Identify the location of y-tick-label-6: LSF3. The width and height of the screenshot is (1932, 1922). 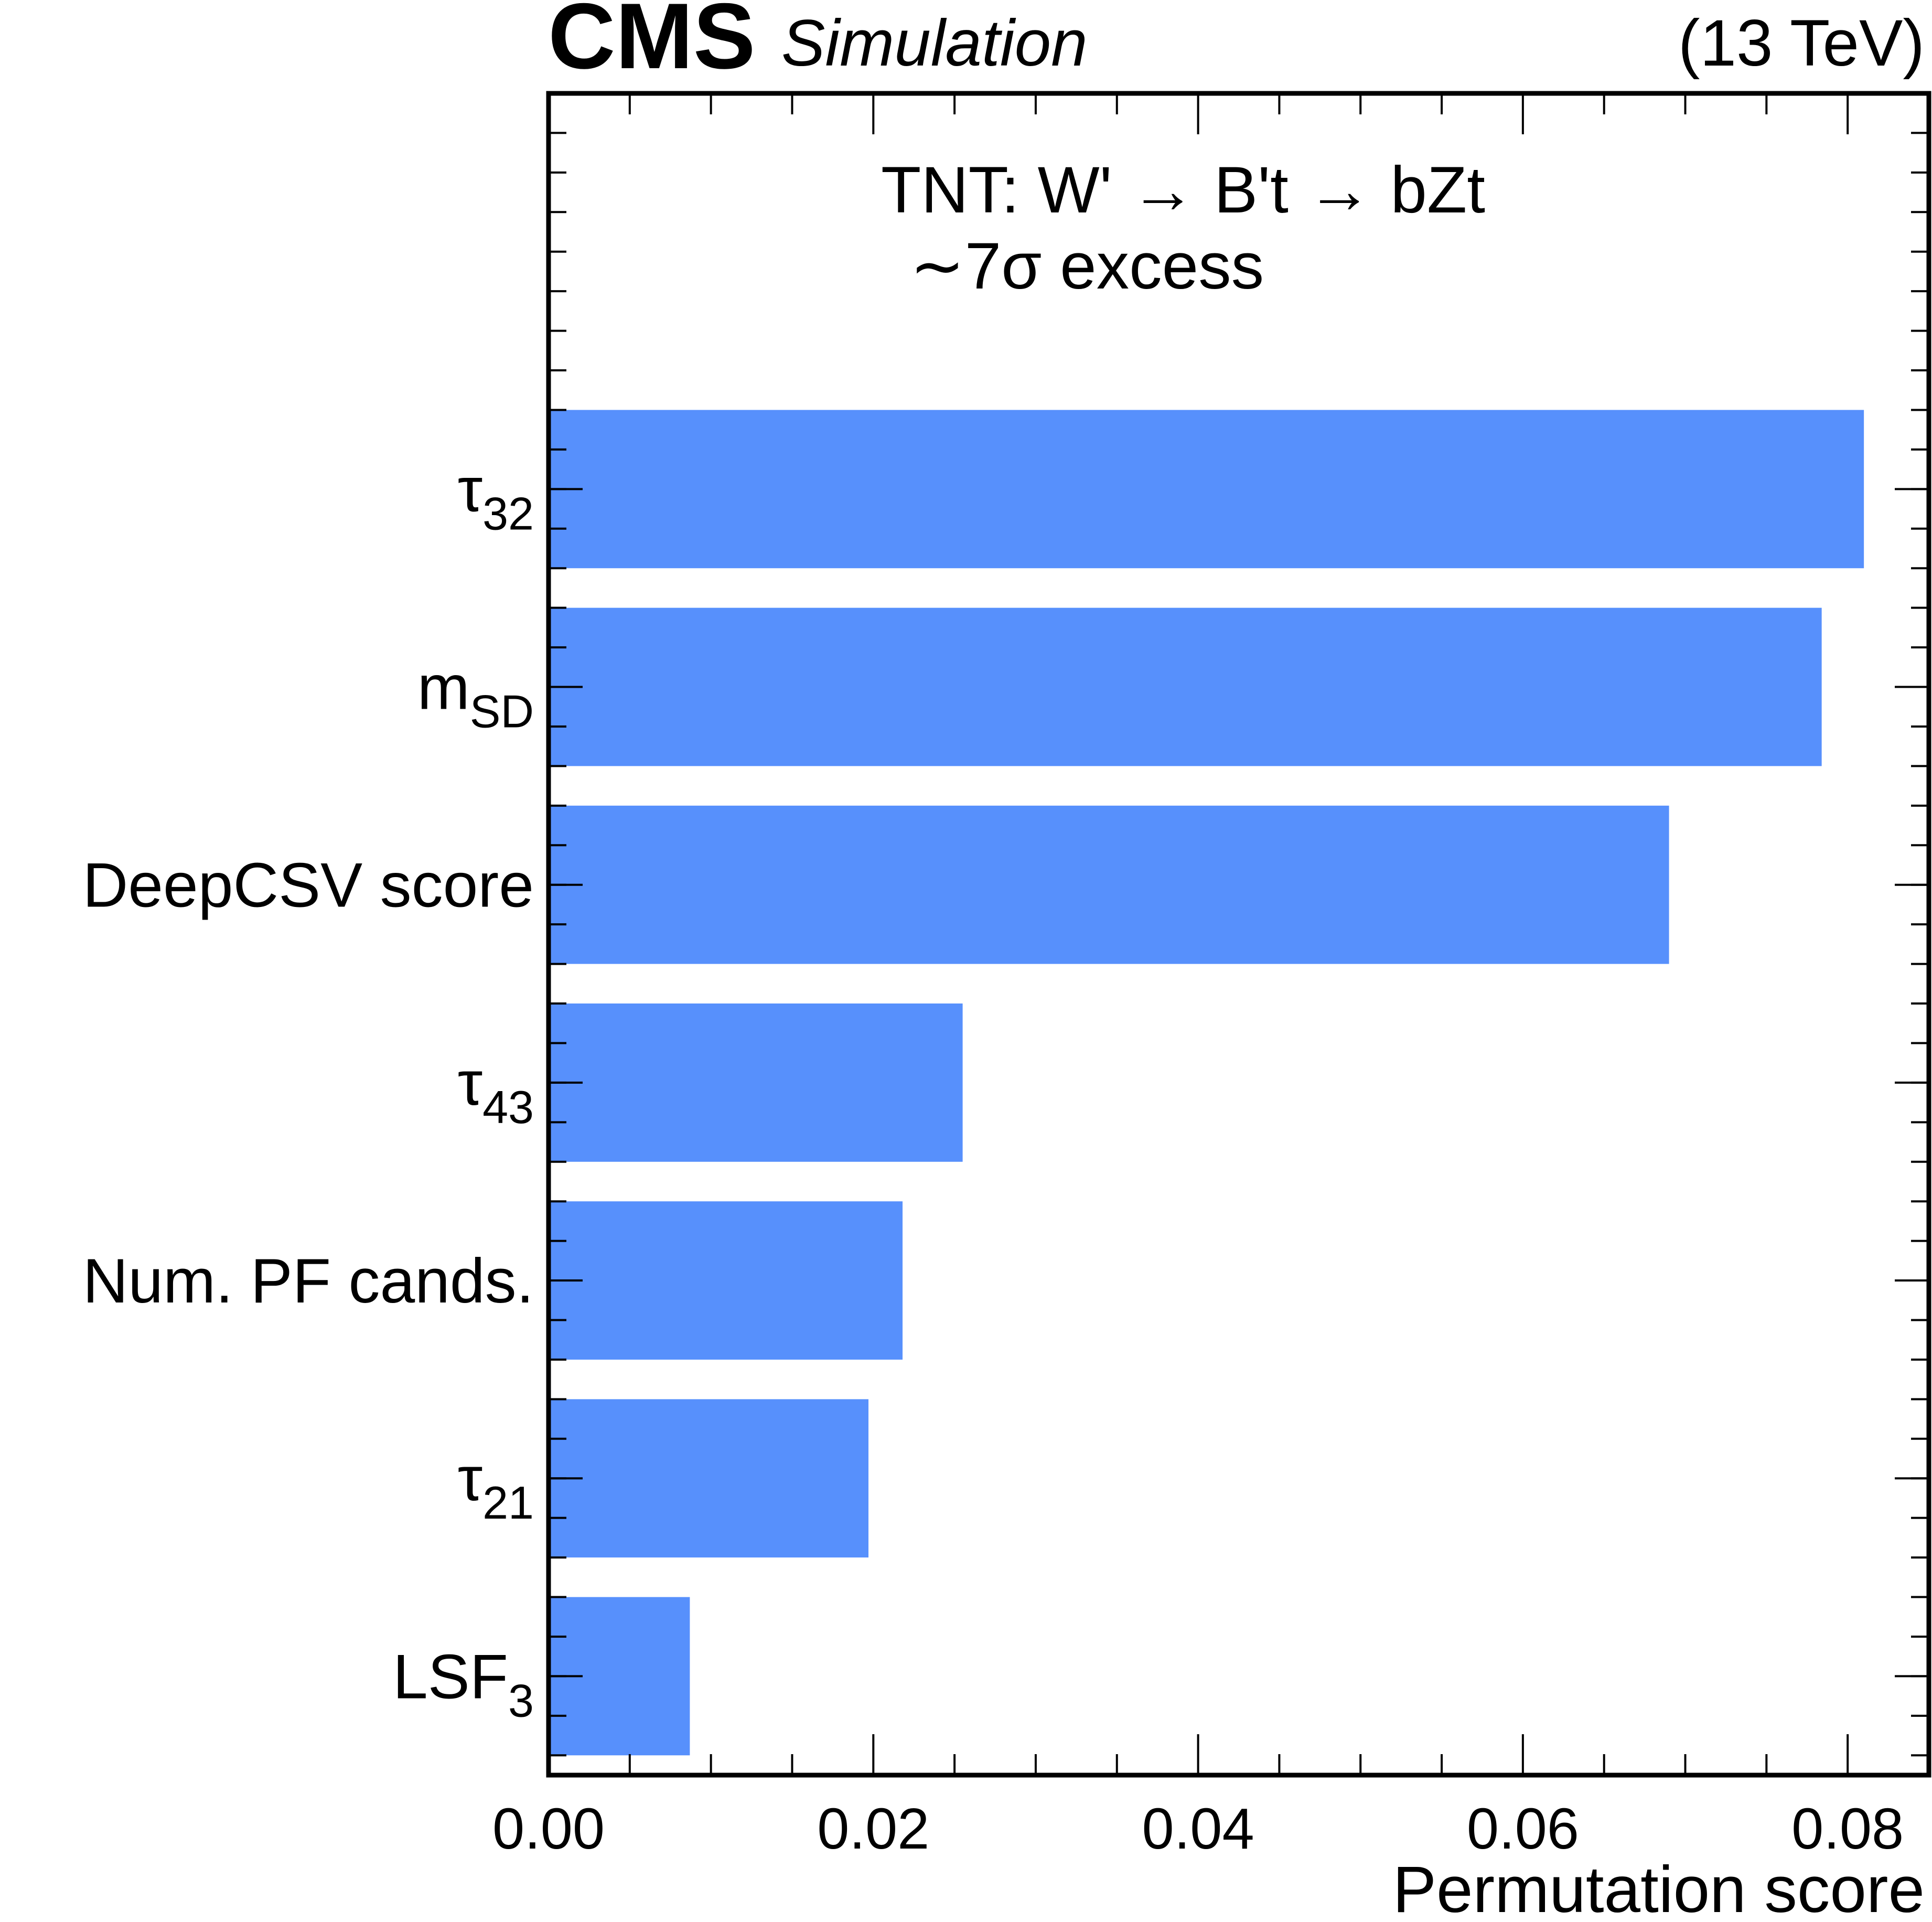
(463, 1683).